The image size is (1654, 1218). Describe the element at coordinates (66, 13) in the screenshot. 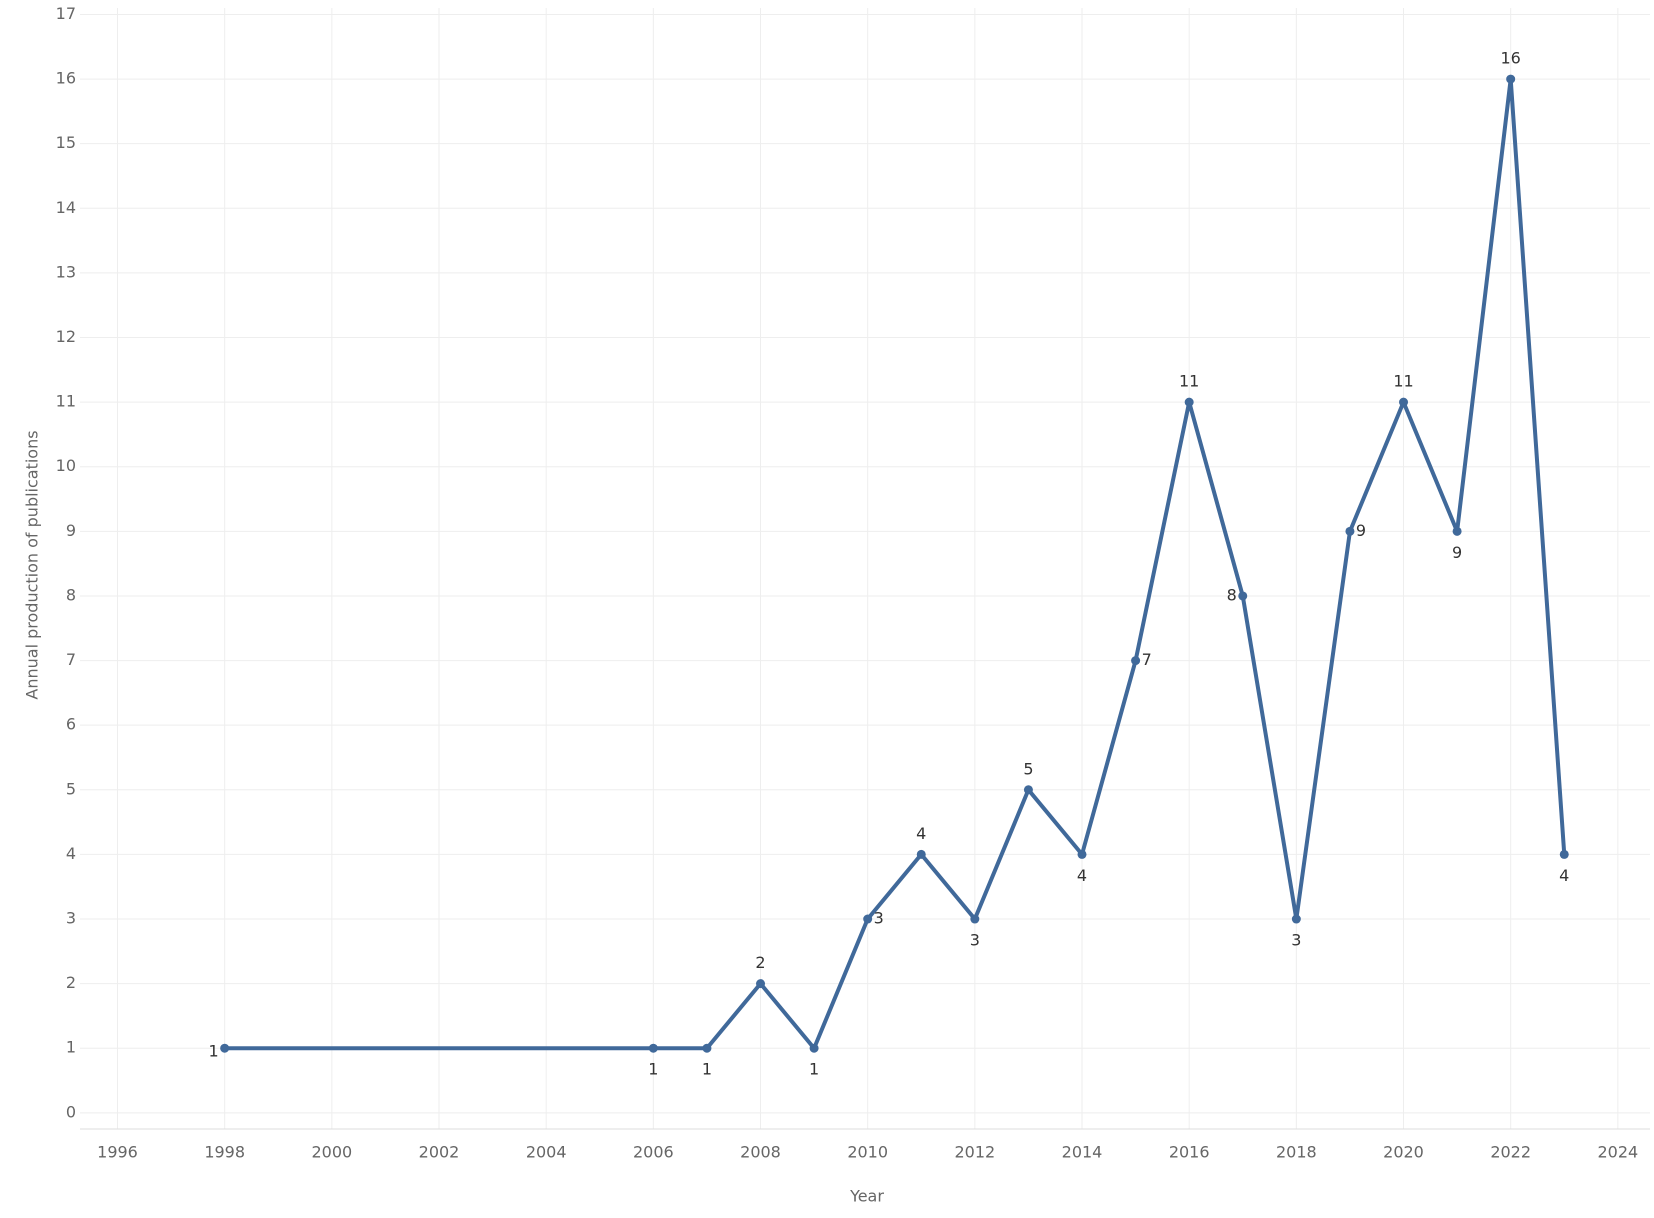

I see `y-tick-label: 17` at that location.